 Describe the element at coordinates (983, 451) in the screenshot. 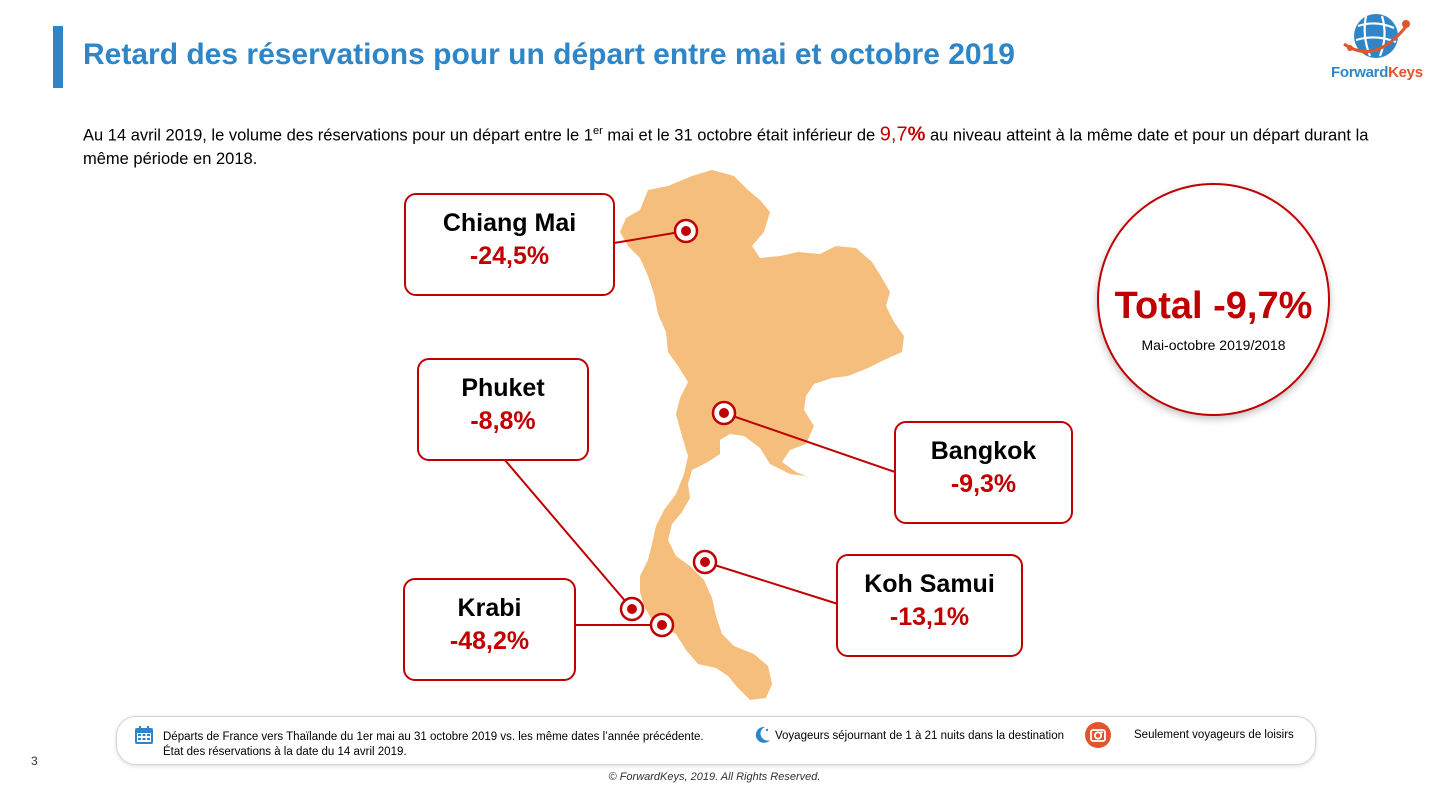

I see `city-name: Bangkok` at that location.